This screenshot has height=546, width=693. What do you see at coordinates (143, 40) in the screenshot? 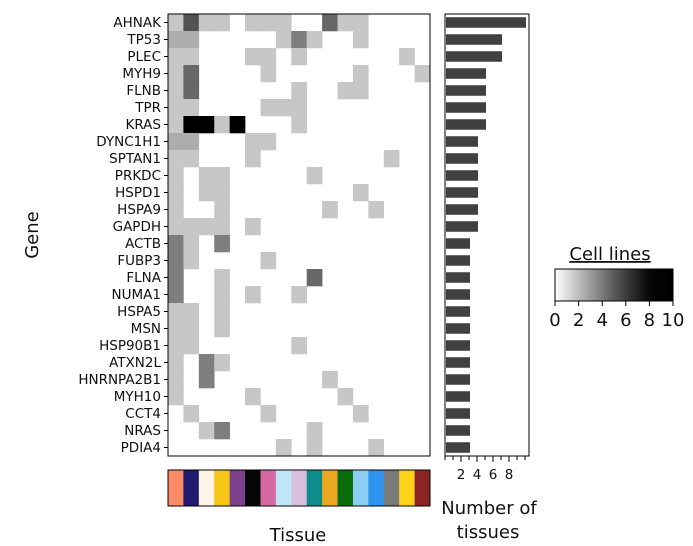
I see `gene-label: TP53` at bounding box center [143, 40].